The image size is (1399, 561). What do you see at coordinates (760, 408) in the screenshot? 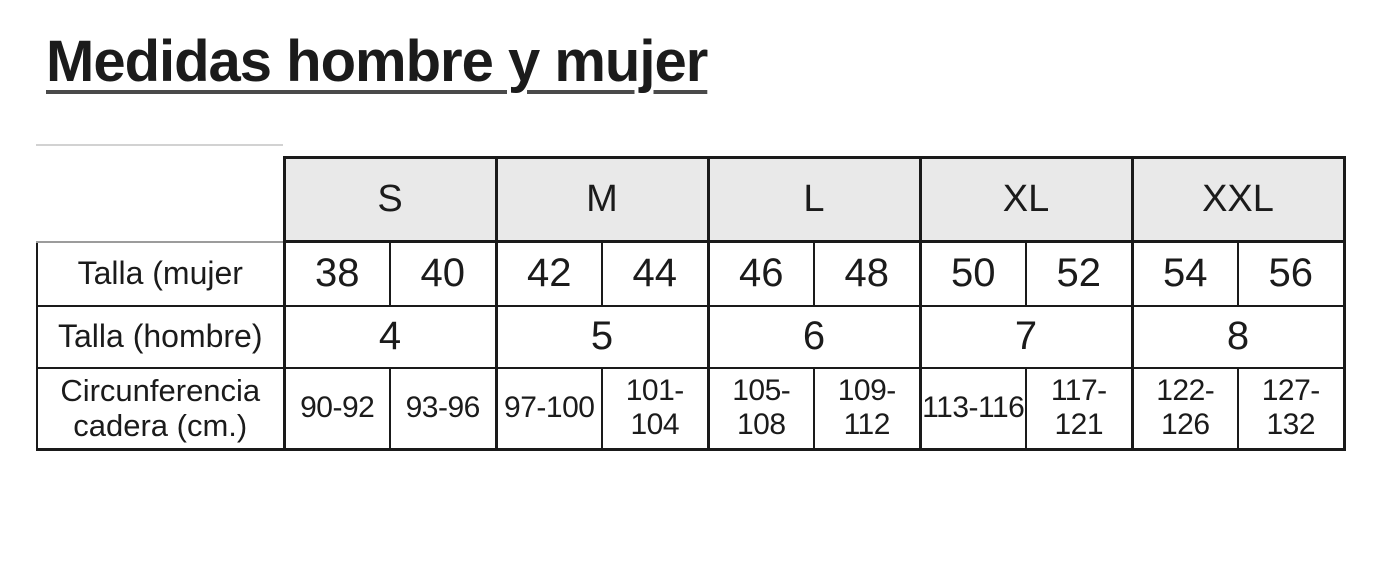
I see `hip-range-cell: 105-108` at bounding box center [760, 408].